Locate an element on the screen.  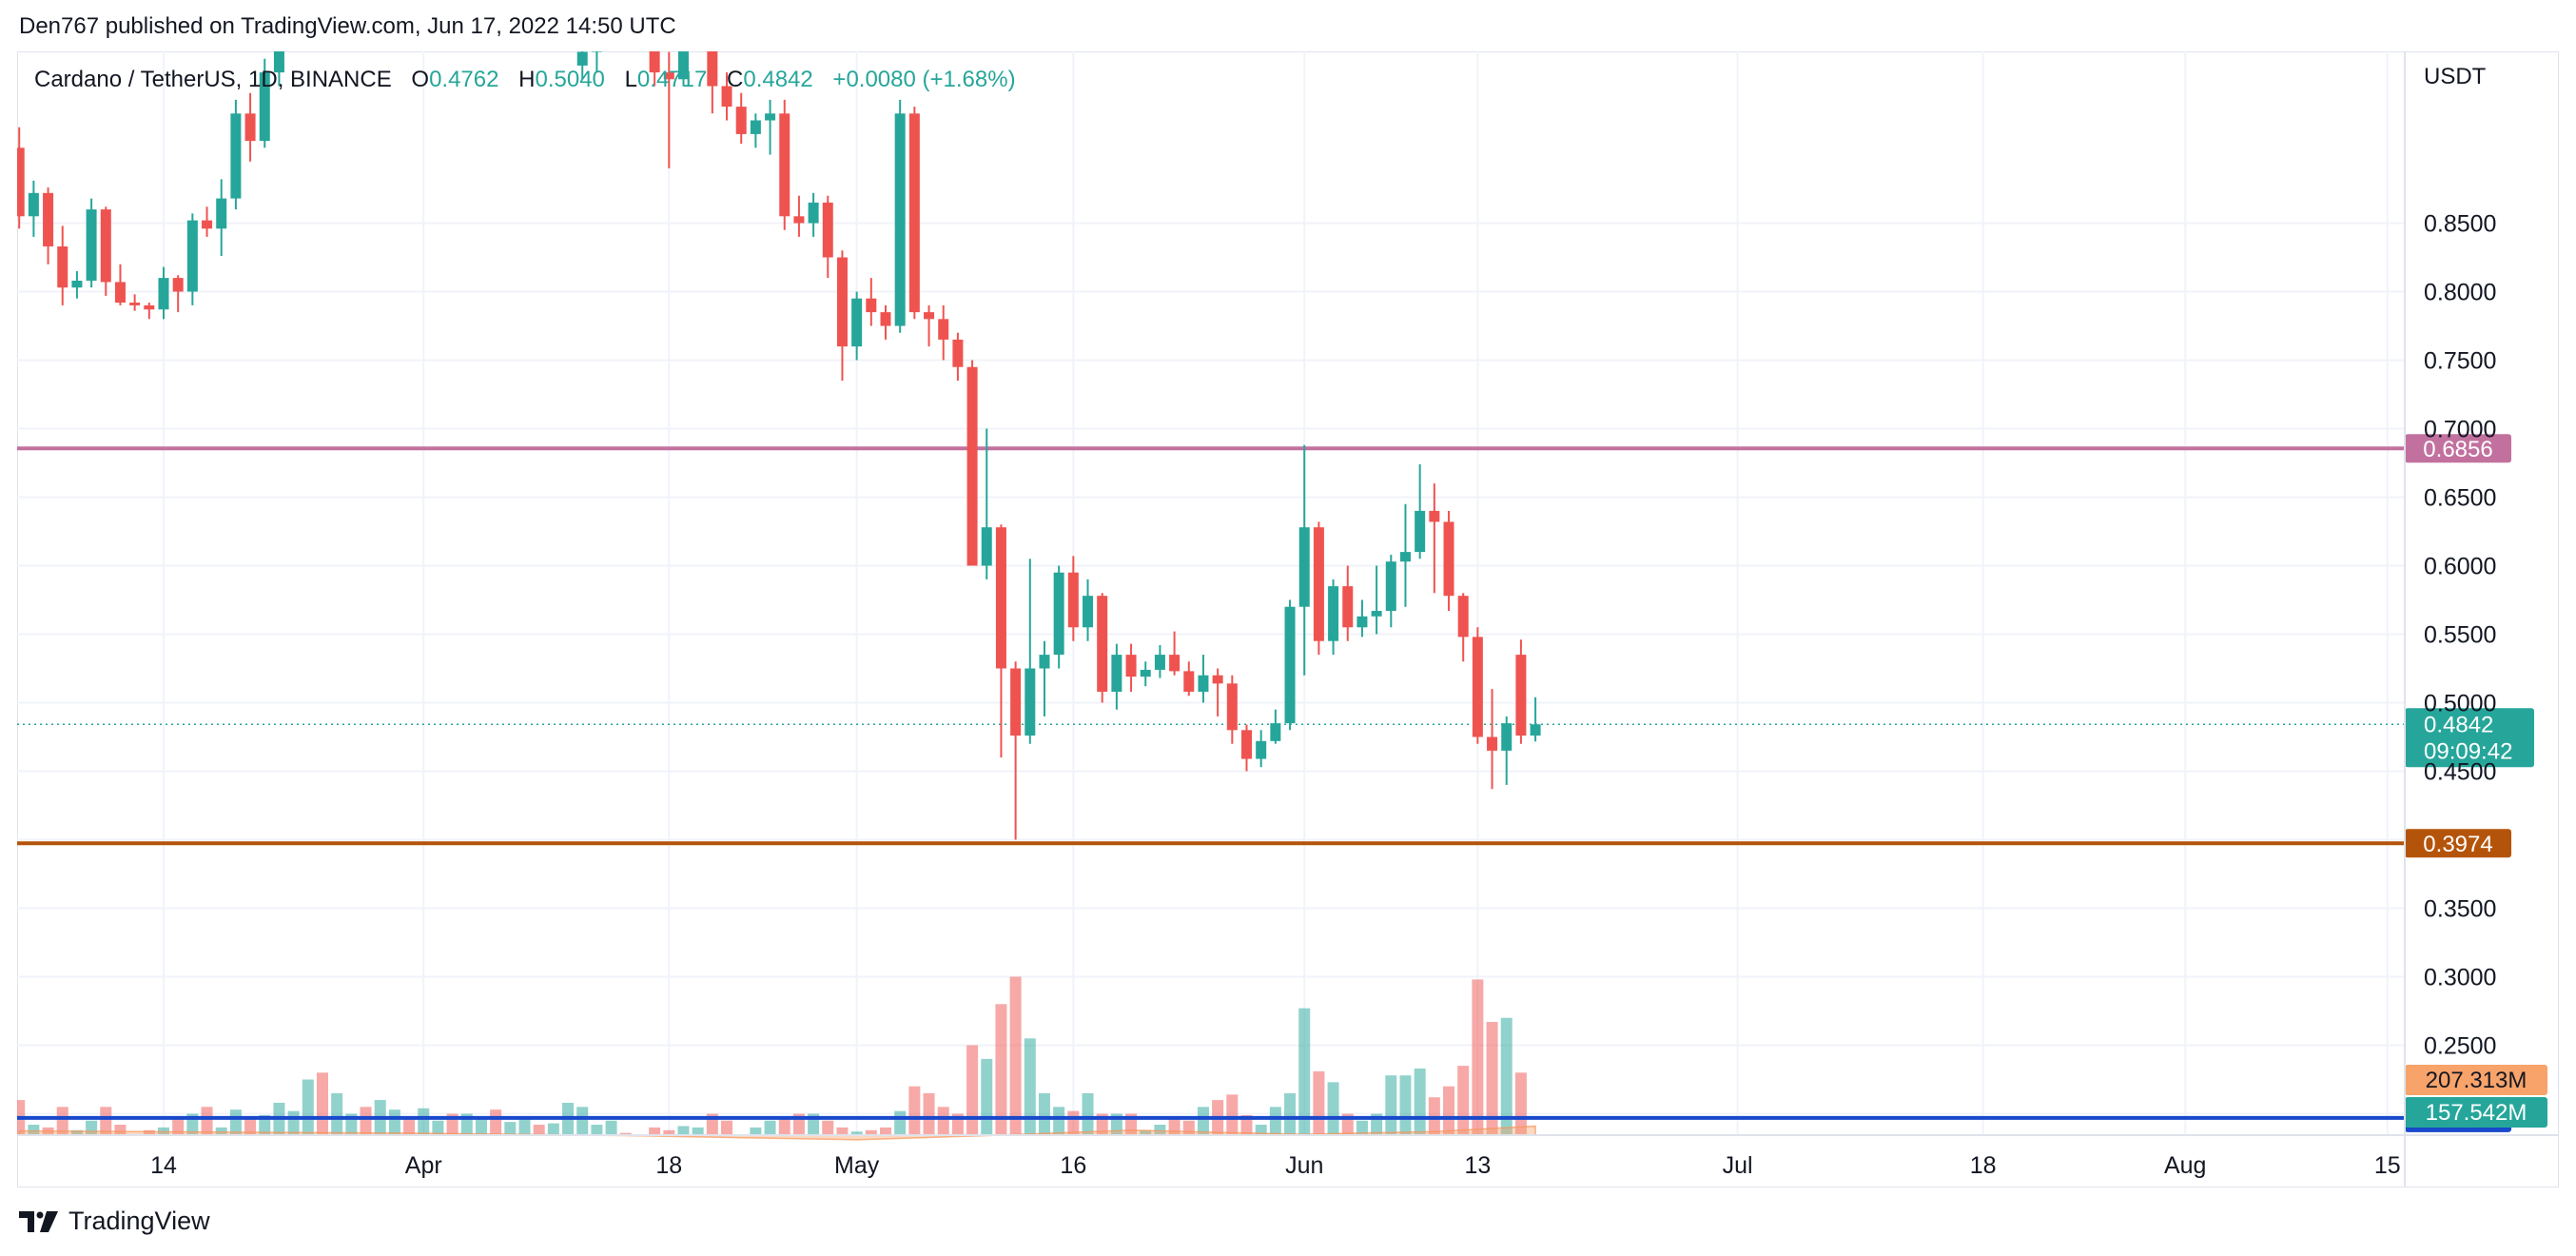
y-tick-label: 0.7500 is located at coordinates (2460, 361).